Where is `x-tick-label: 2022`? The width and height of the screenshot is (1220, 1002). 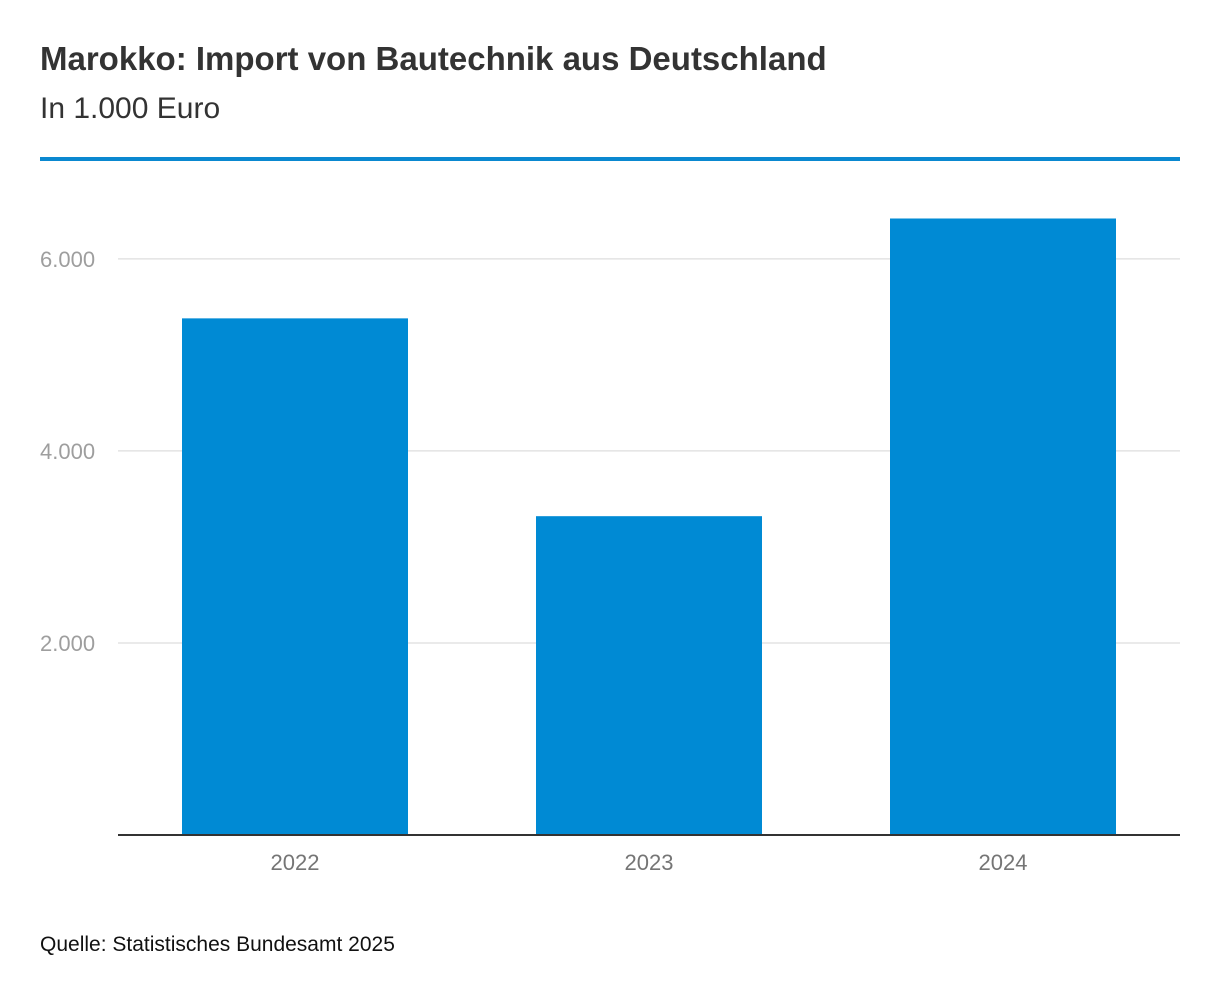 x-tick-label: 2022 is located at coordinates (295, 862).